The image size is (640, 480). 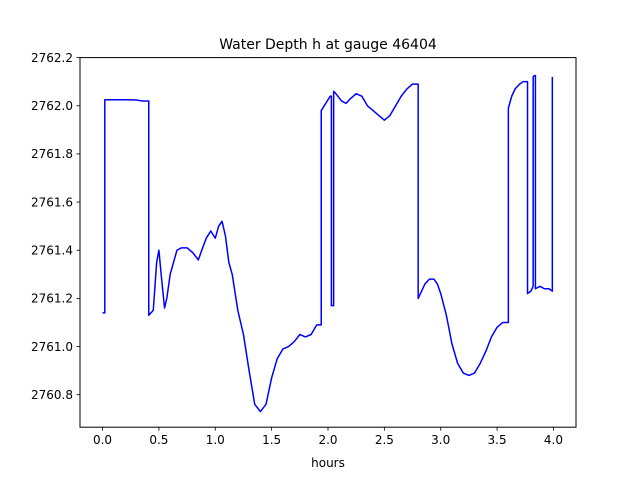 I want to click on y-tick-label: 2762.0, so click(x=52, y=106).